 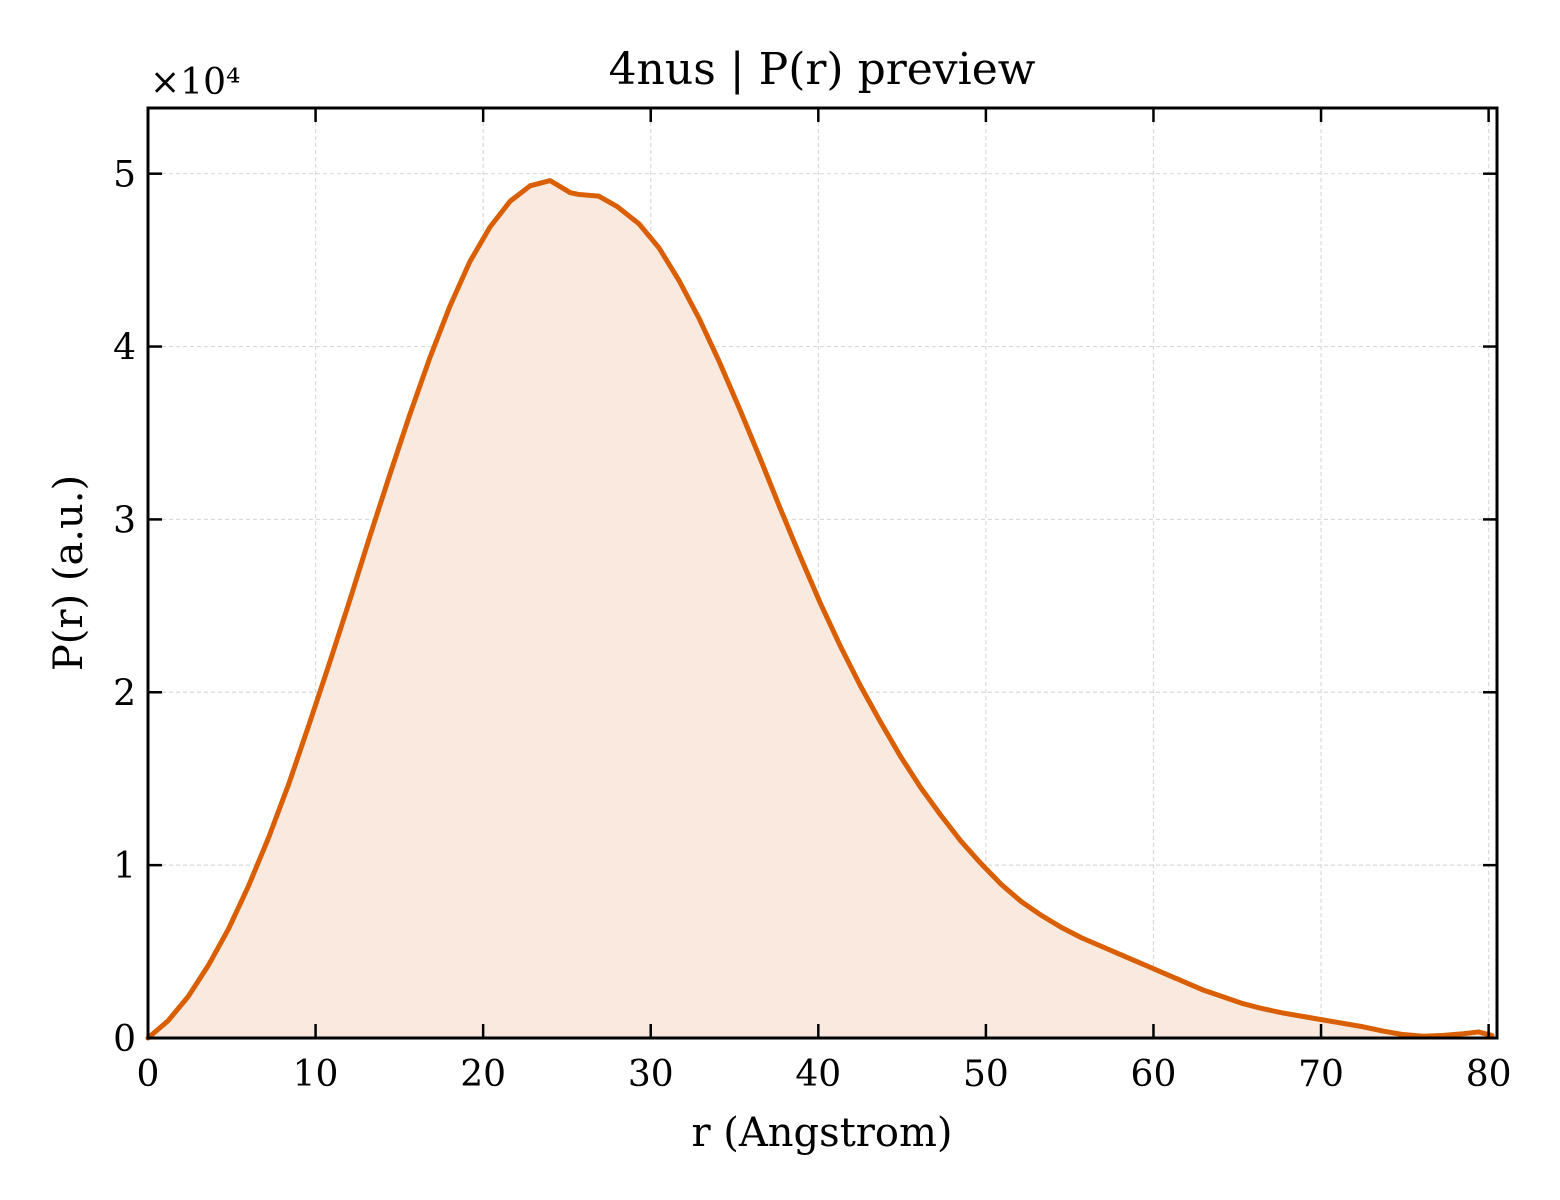 What do you see at coordinates (124, 175) in the screenshot?
I see `y-tick-label: 5` at bounding box center [124, 175].